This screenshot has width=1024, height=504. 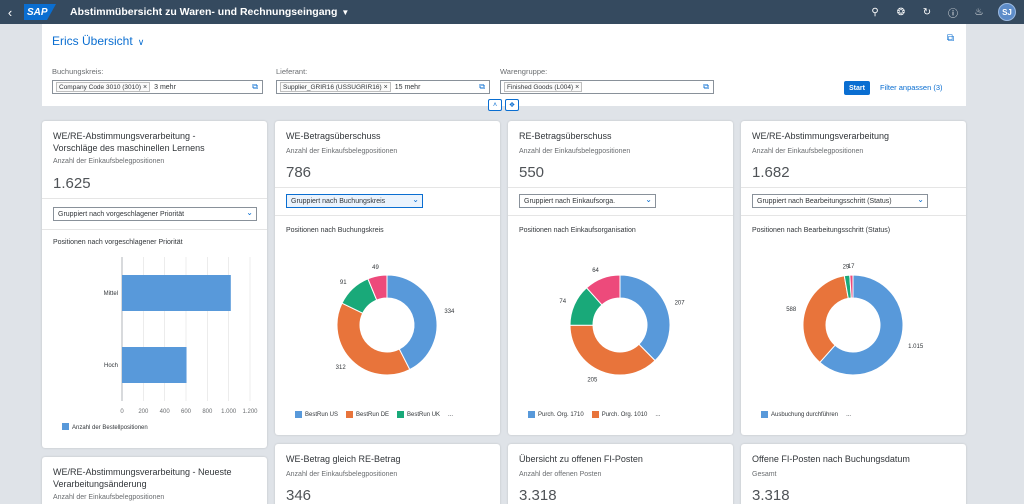 I want to click on dropdown-value: Gruppiert nach vorgeschlagener Priorität, so click(x=121, y=214).